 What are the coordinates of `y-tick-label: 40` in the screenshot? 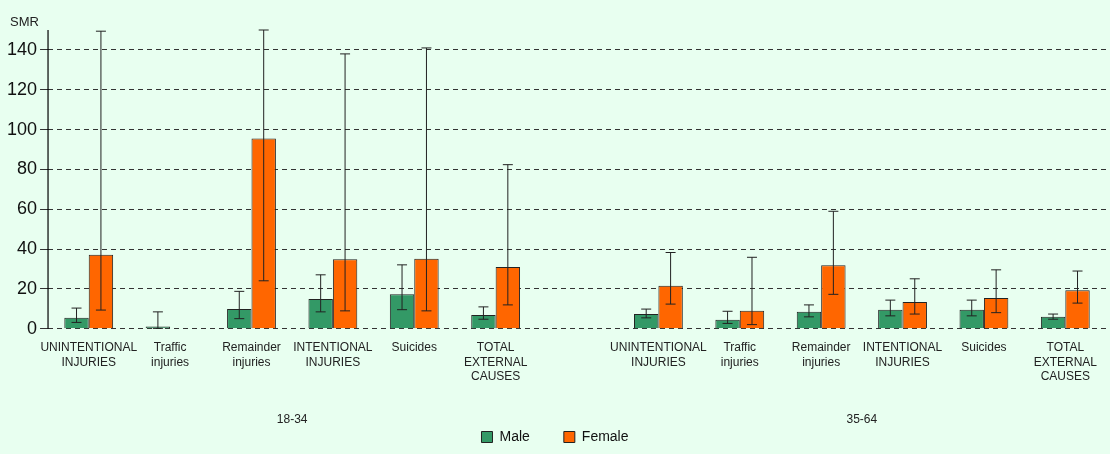 It's located at (27, 248).